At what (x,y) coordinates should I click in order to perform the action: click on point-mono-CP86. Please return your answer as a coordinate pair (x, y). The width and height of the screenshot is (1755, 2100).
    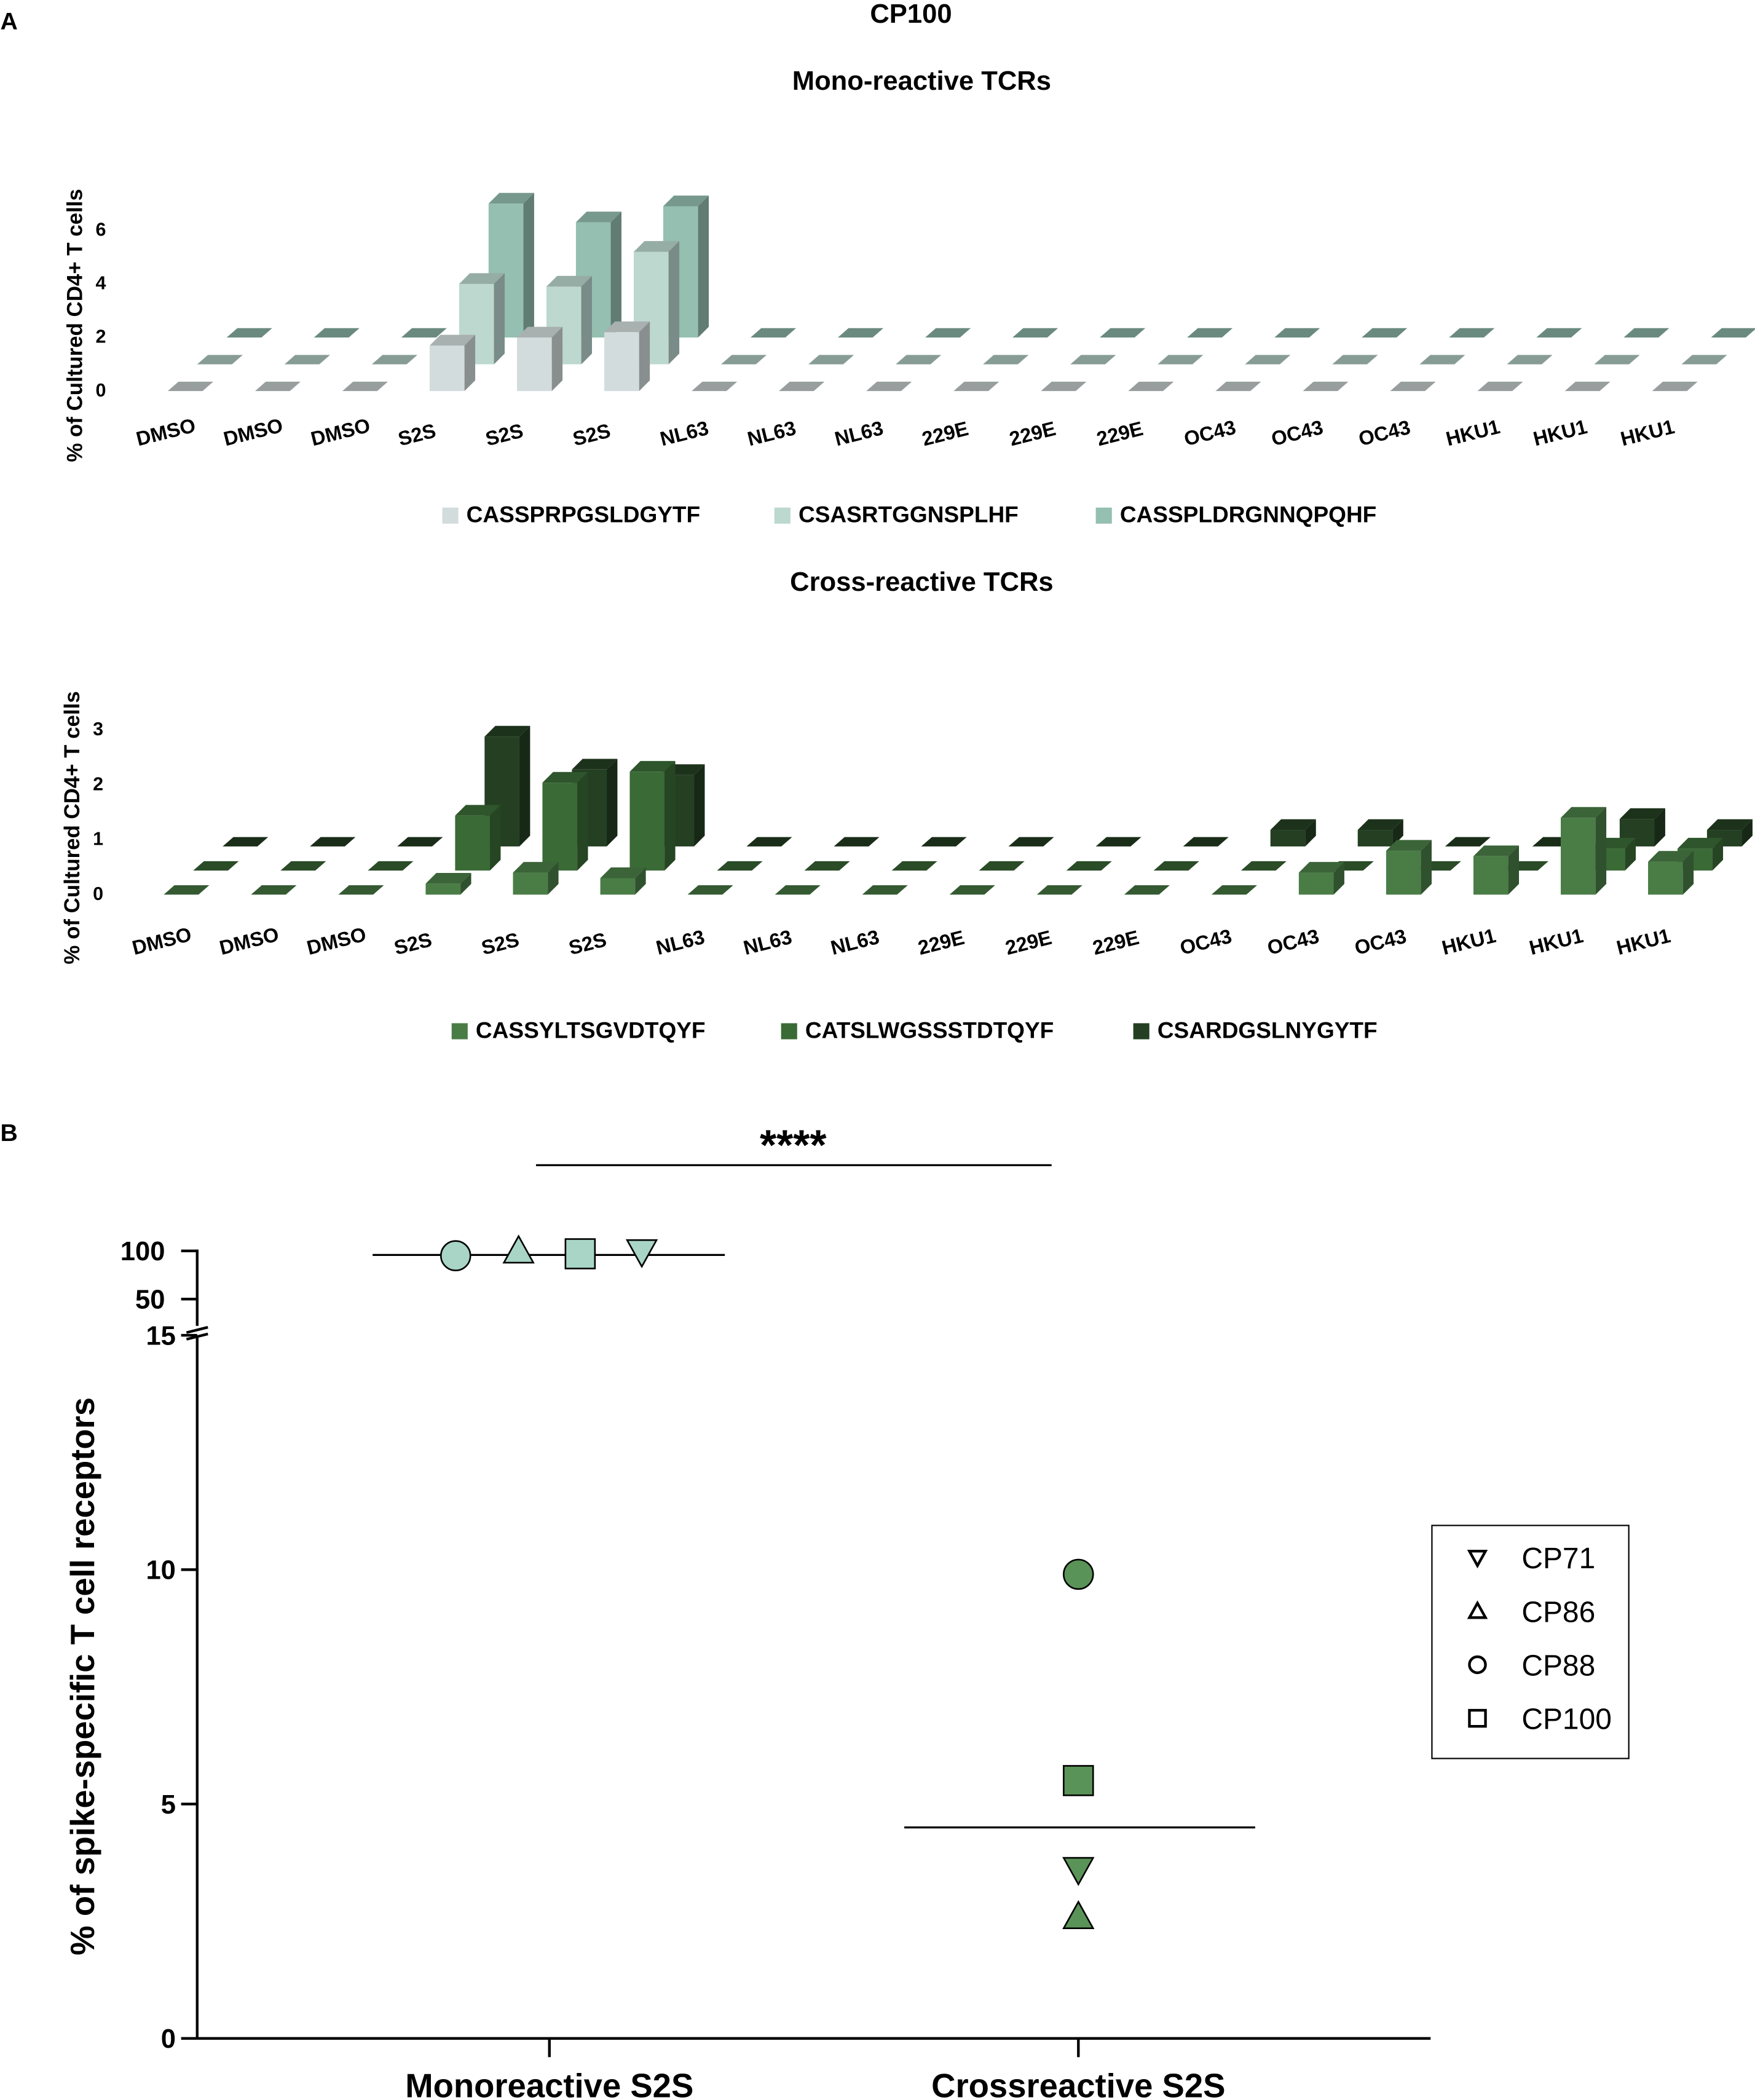
    Looking at the image, I should click on (518, 1249).